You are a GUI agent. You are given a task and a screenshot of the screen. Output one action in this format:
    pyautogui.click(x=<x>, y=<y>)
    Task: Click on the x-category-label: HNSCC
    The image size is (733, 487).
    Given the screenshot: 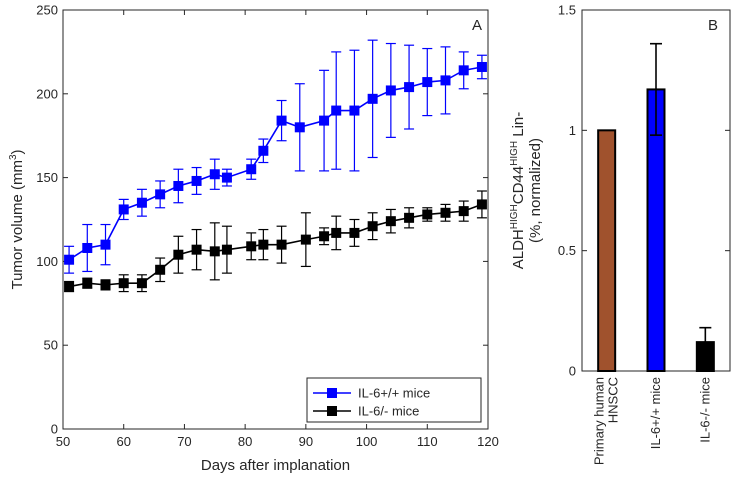 What is the action you would take?
    pyautogui.click(x=613, y=400)
    